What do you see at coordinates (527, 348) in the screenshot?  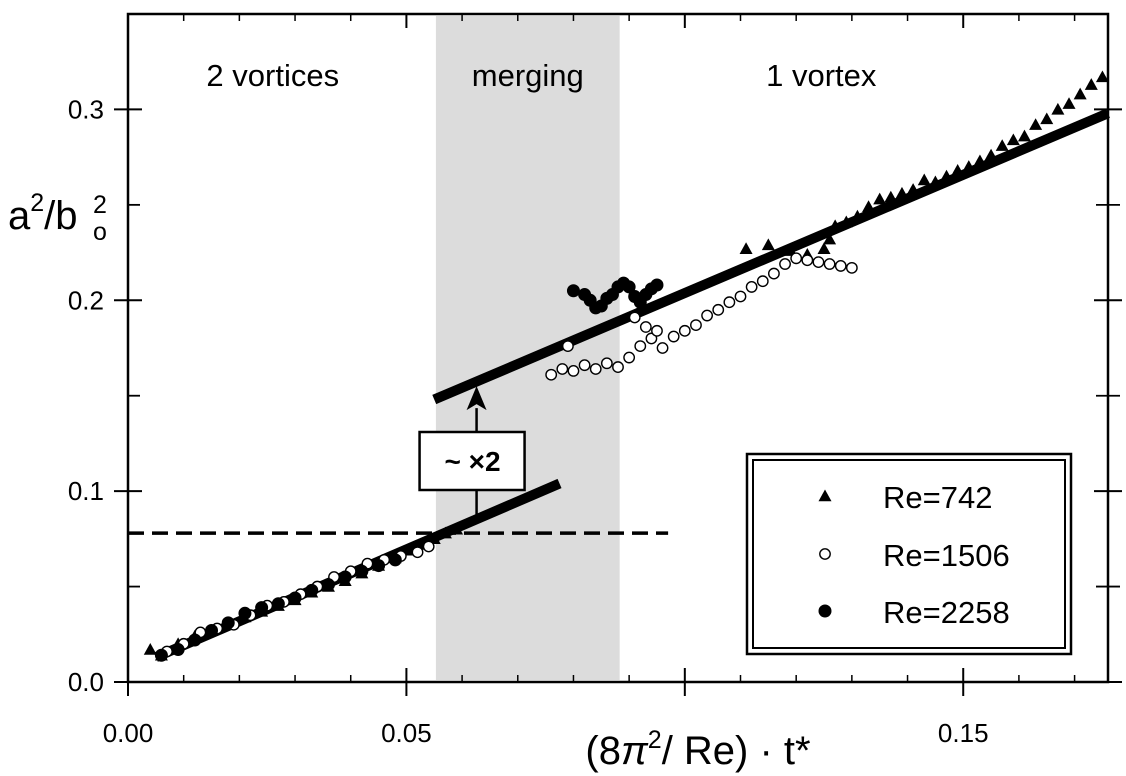 I see `merging-band` at bounding box center [527, 348].